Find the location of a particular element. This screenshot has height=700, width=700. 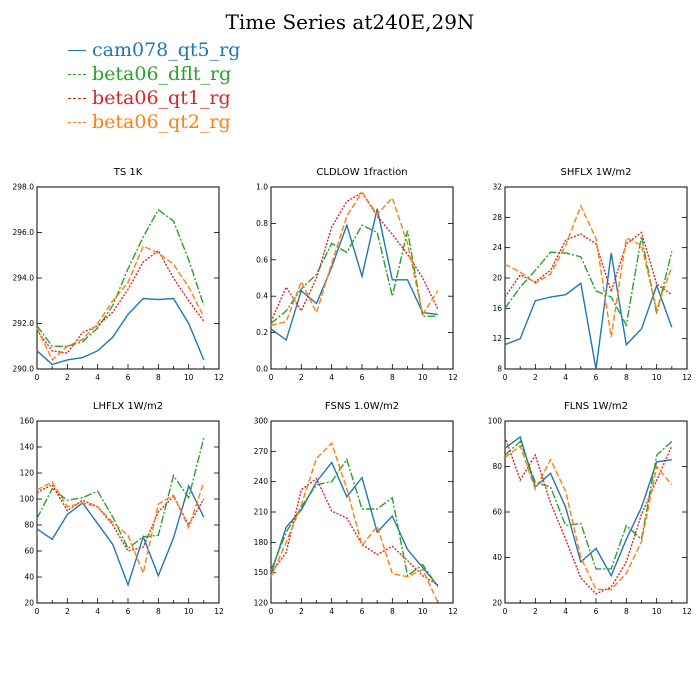

y-tick-label: 296.0 is located at coordinates (24, 232).